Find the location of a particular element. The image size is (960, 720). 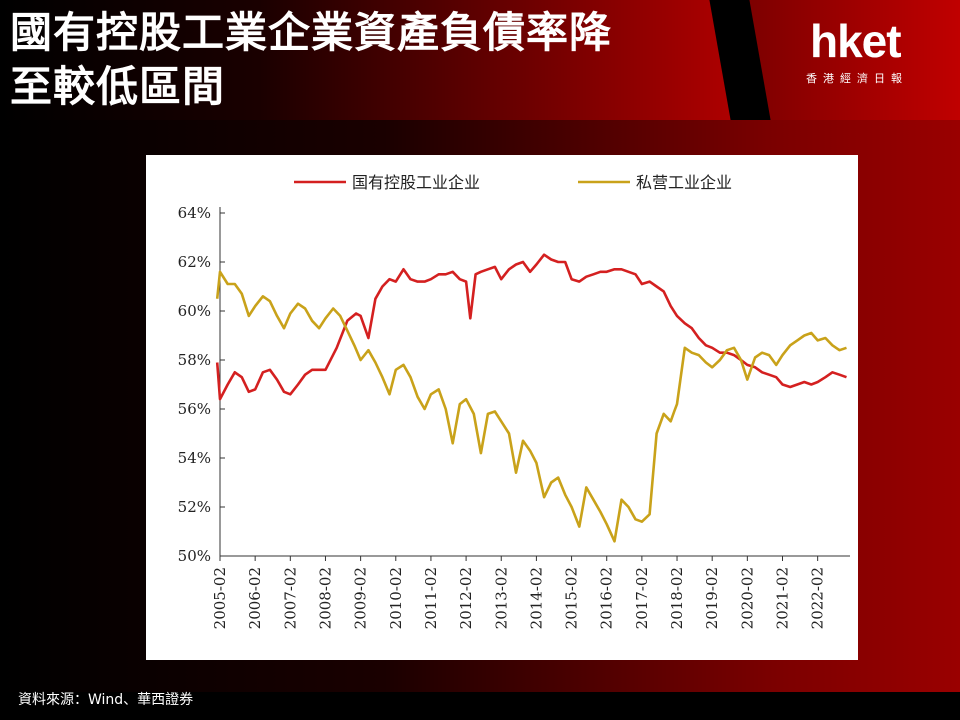

y-tick-label: 58% is located at coordinates (194, 360).